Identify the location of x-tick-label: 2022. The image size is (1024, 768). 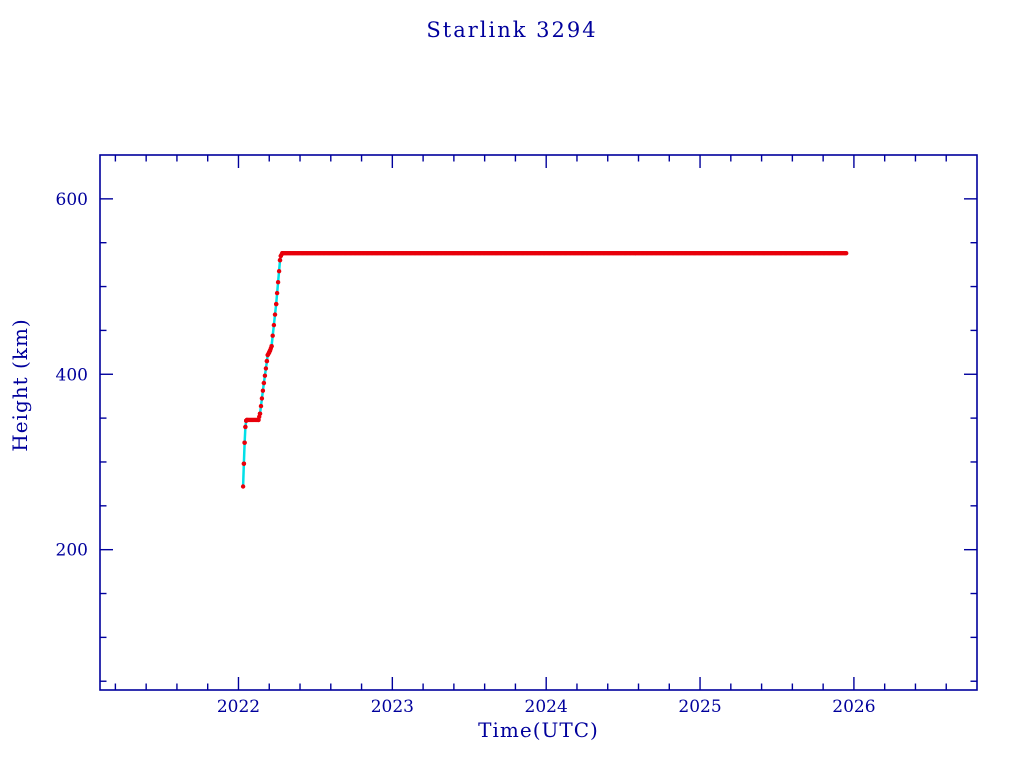
(238, 707).